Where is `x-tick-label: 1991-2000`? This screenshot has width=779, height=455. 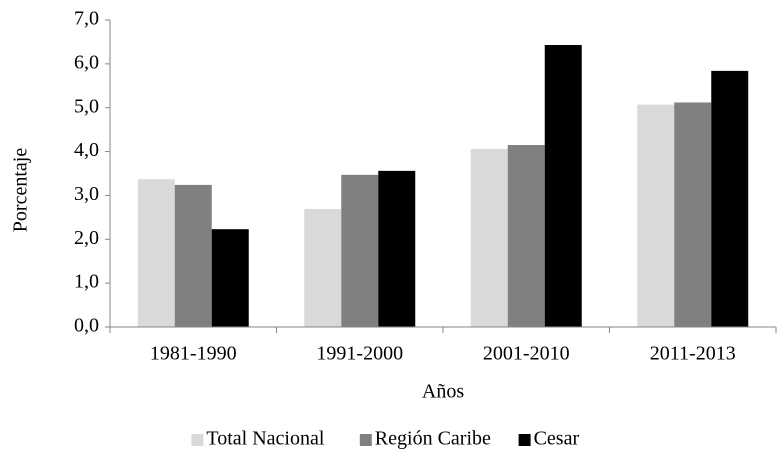 x-tick-label: 1991-2000 is located at coordinates (359, 354).